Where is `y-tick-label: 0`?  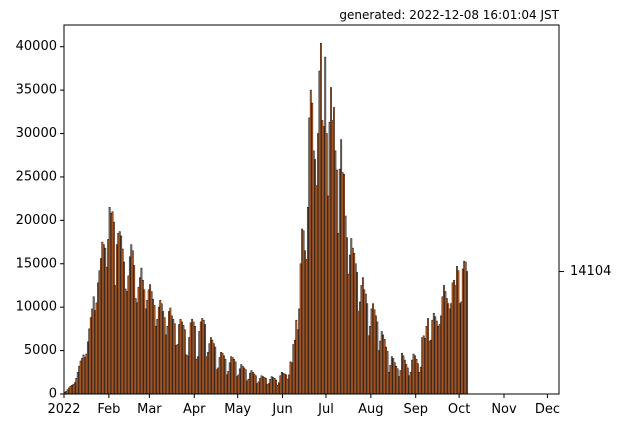
y-tick-label: 0 is located at coordinates (53, 394).